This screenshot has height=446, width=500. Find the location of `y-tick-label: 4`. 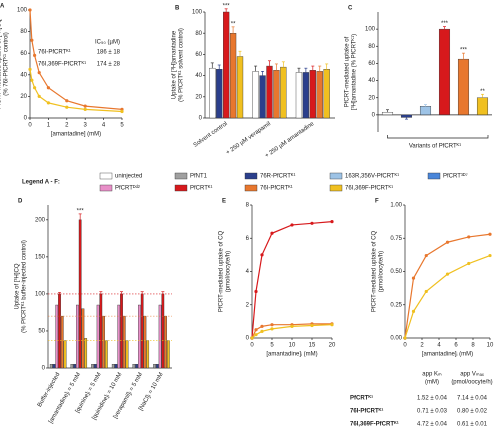

y-tick-label: 4 is located at coordinates (248, 272).